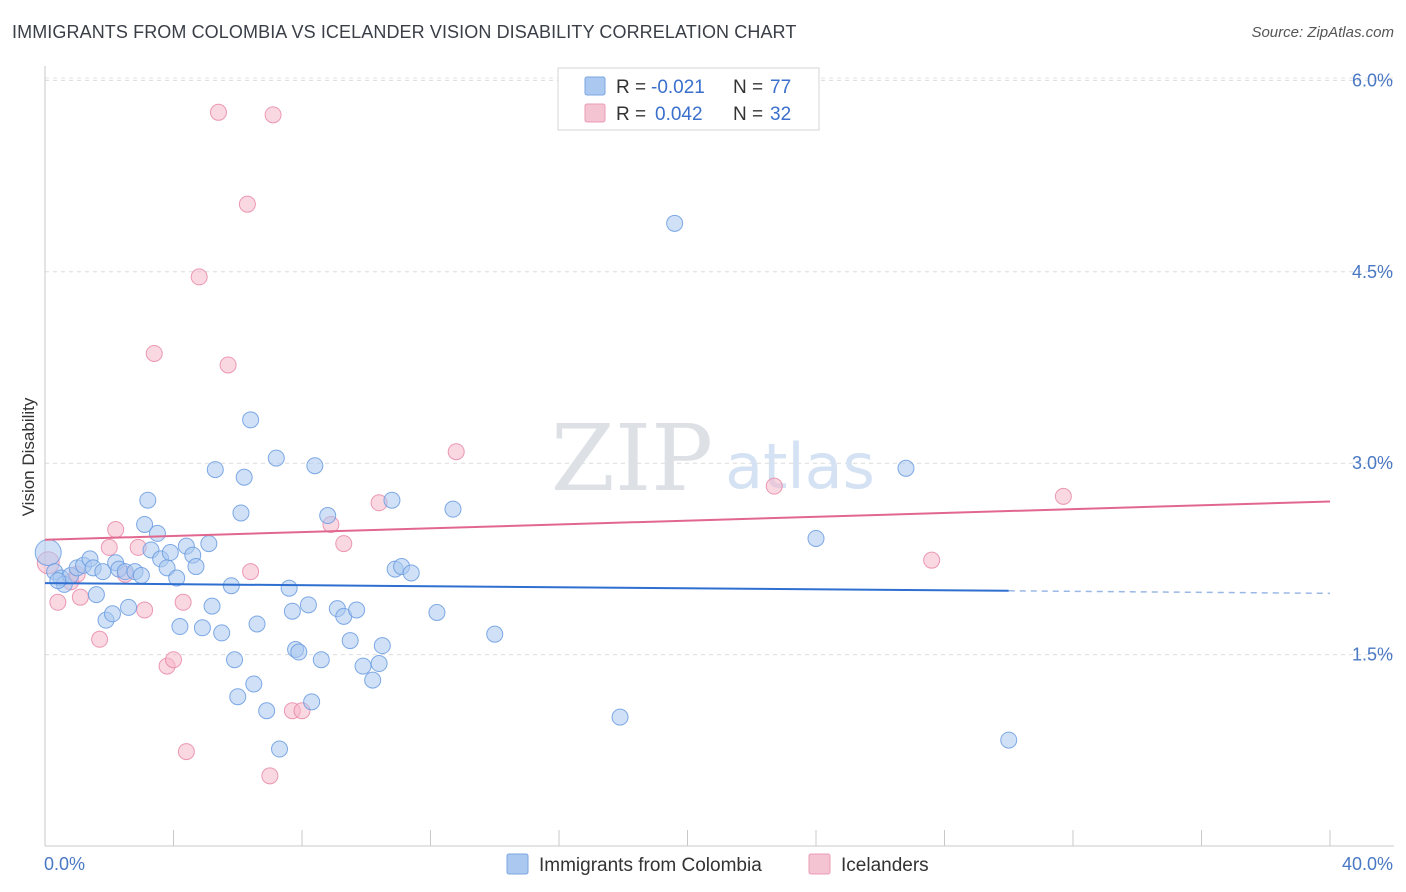 This screenshot has width=1406, height=892. What do you see at coordinates (632, 458) in the screenshot?
I see `watermark-zip: ZIP` at bounding box center [632, 458].